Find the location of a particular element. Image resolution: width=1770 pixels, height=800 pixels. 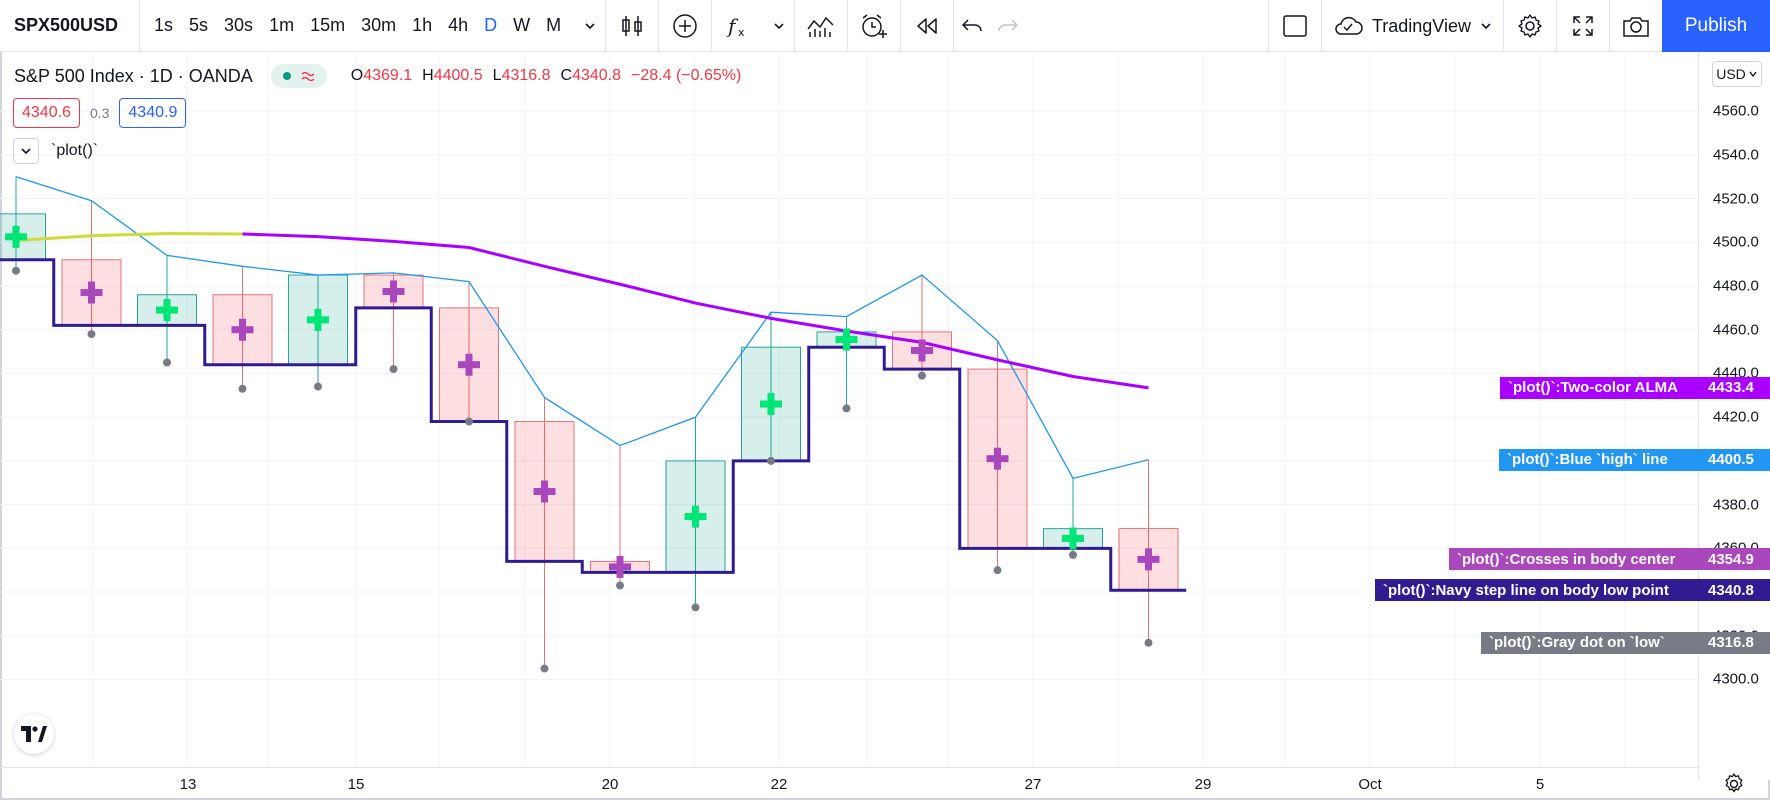

redo-button is located at coordinates (1008, 26).